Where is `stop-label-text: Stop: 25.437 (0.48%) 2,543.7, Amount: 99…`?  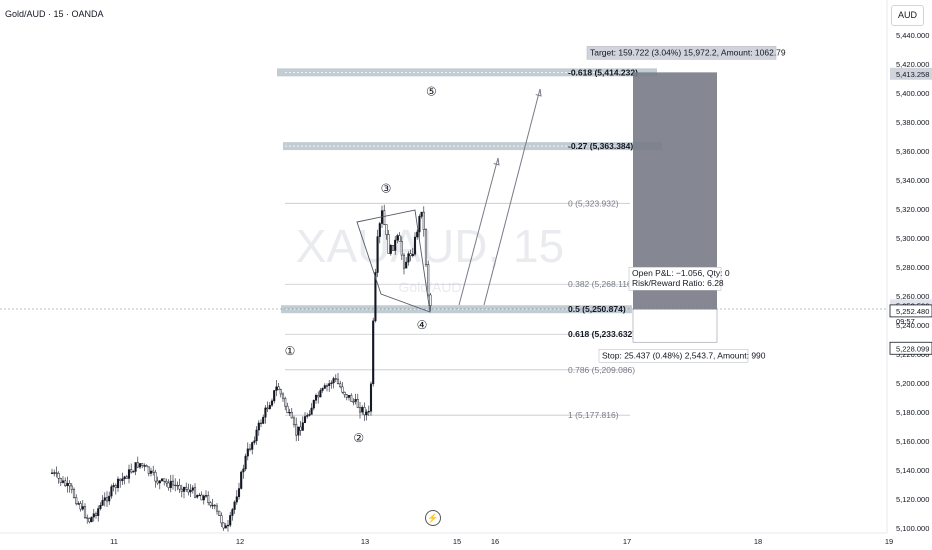 stop-label-text: Stop: 25.437 (0.48%) 2,543.7, Amount: 99… is located at coordinates (684, 355).